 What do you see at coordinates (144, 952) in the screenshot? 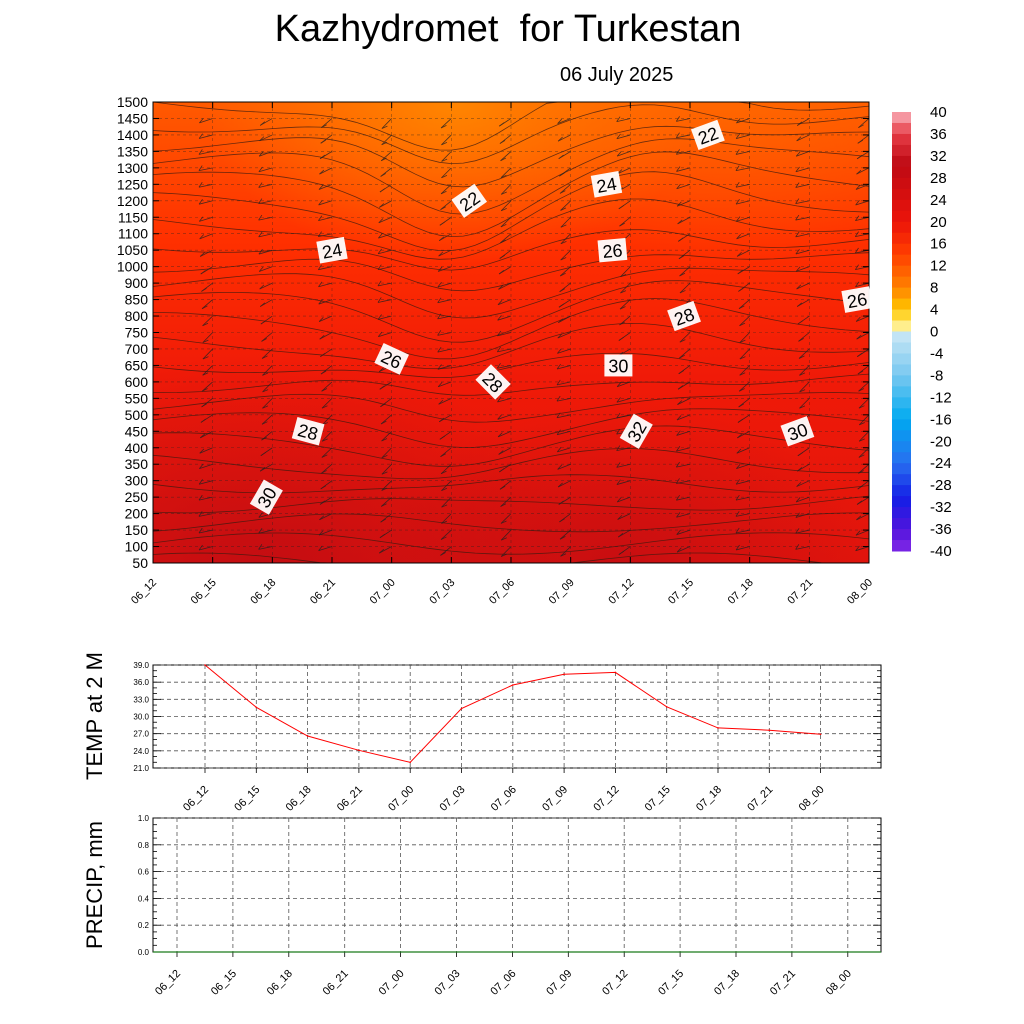
I see `precip-y-tick-label: 0.0` at bounding box center [144, 952].